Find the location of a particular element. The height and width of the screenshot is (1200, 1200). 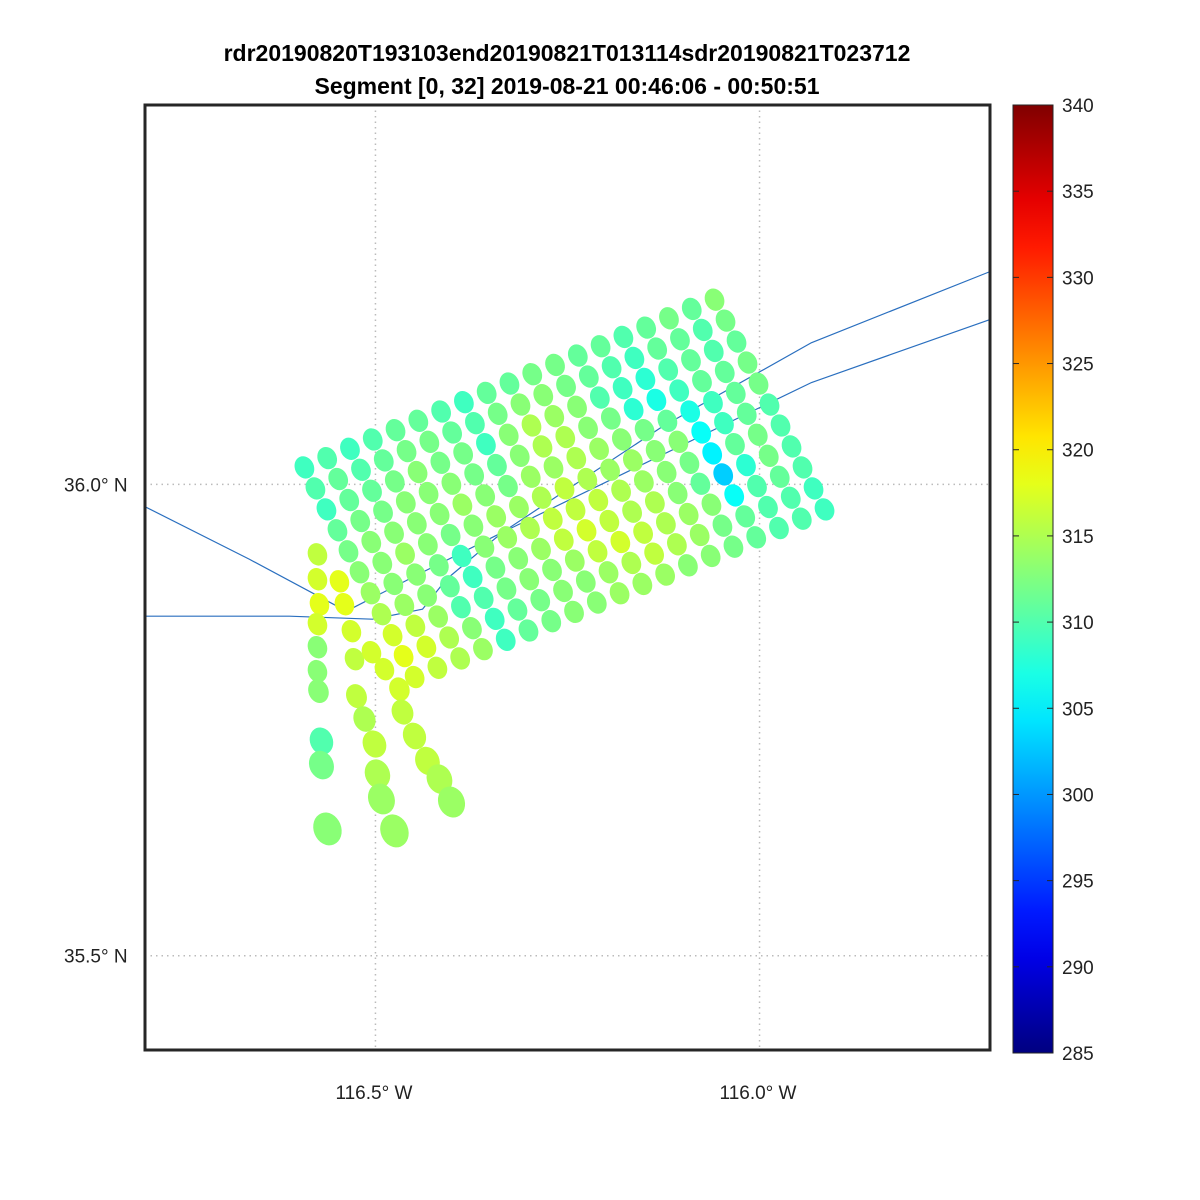

colorbar-tick-label: 305 is located at coordinates (1078, 709).